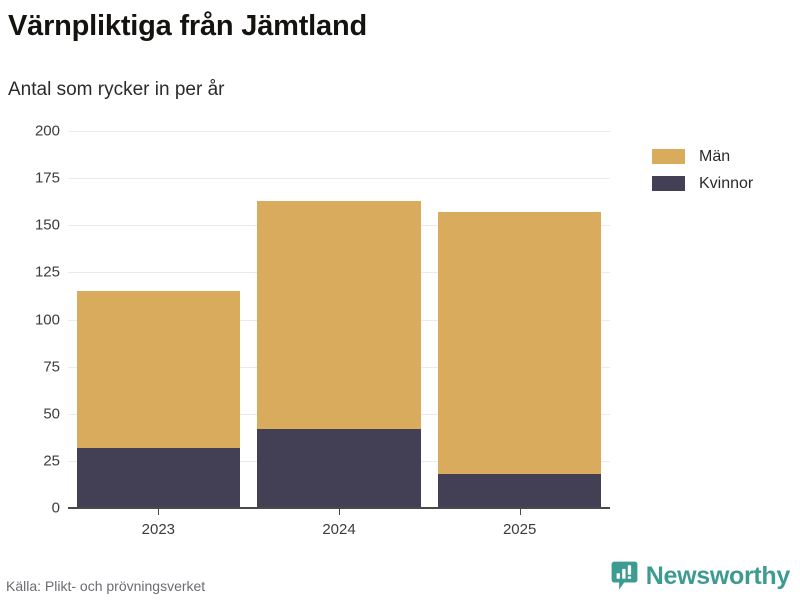  What do you see at coordinates (30, 320) in the screenshot?
I see `y-axis-tick-labels: 0 25 50 75 100 125 150 175 200` at bounding box center [30, 320].